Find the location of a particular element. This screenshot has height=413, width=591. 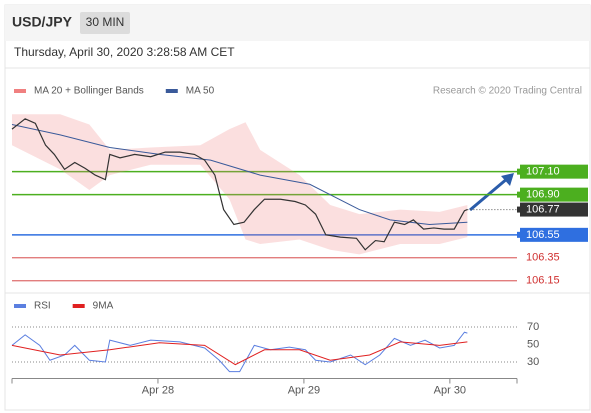

x-tick-label: Apr 30 is located at coordinates (450, 390).